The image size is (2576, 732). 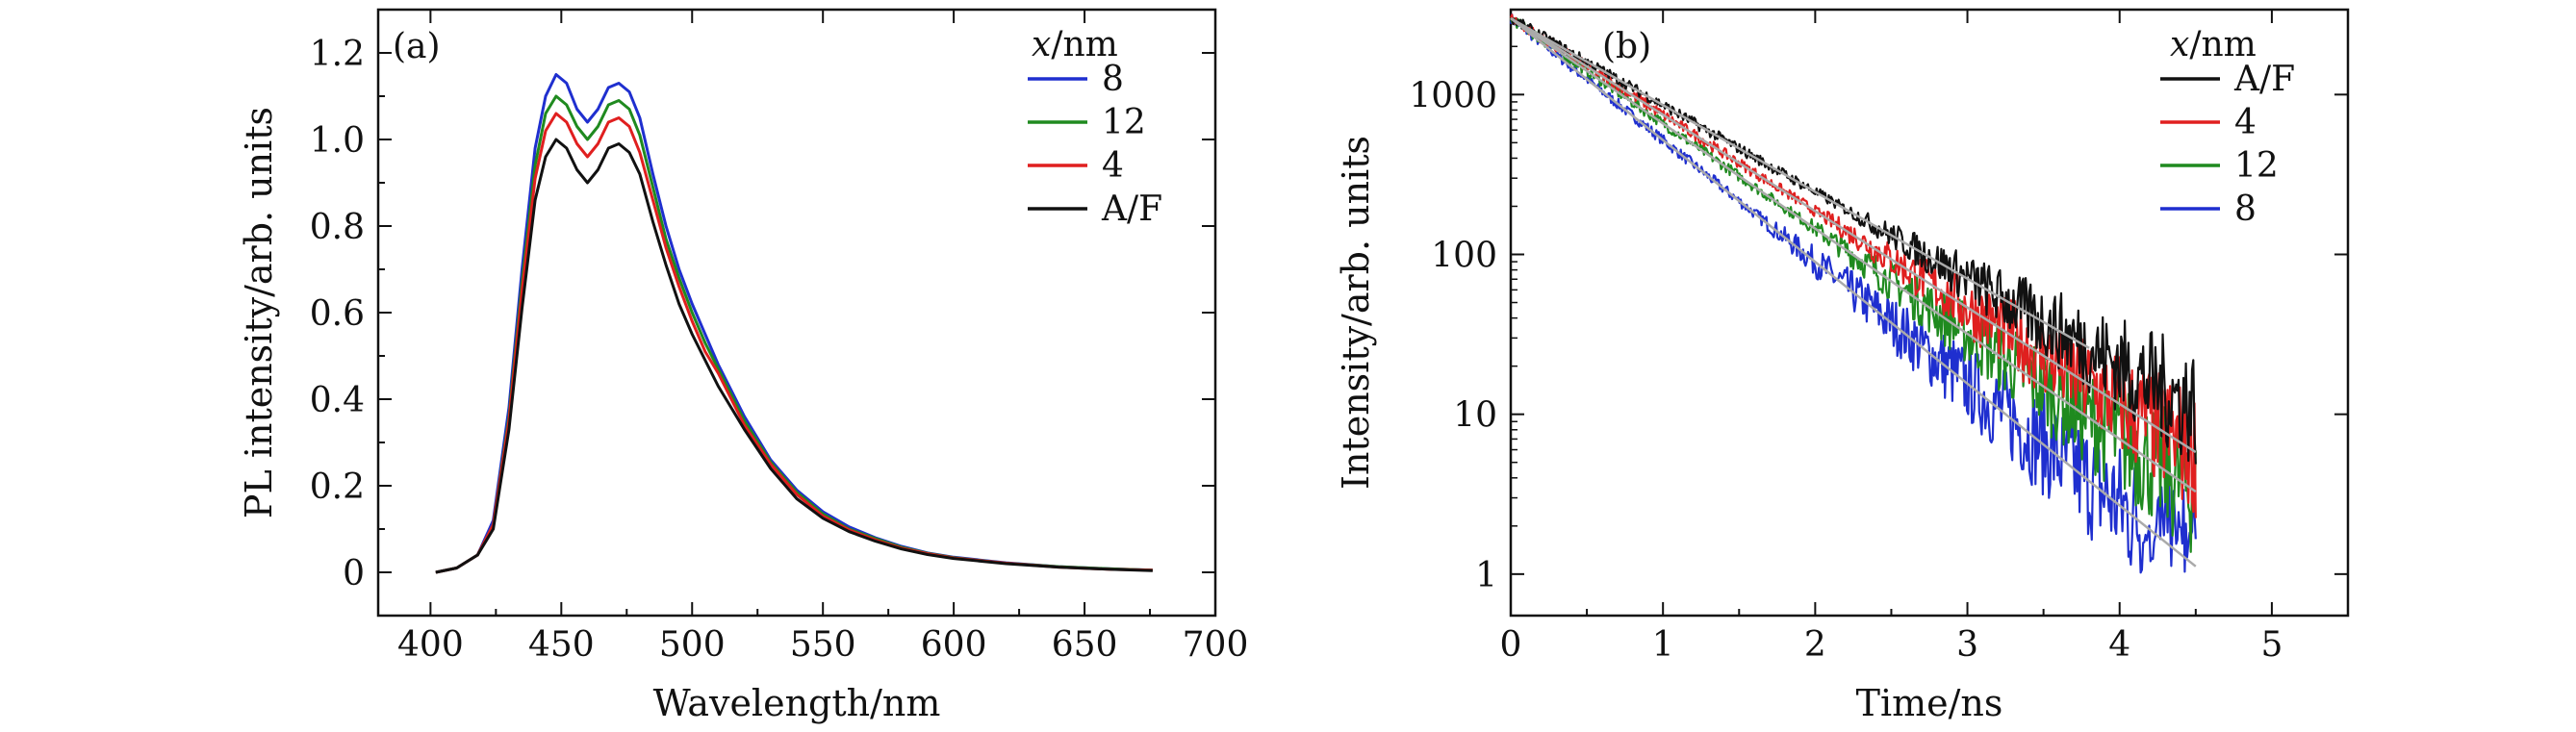 What do you see at coordinates (1511, 645) in the screenshot?
I see `panel-b-xtick-label: 0` at bounding box center [1511, 645].